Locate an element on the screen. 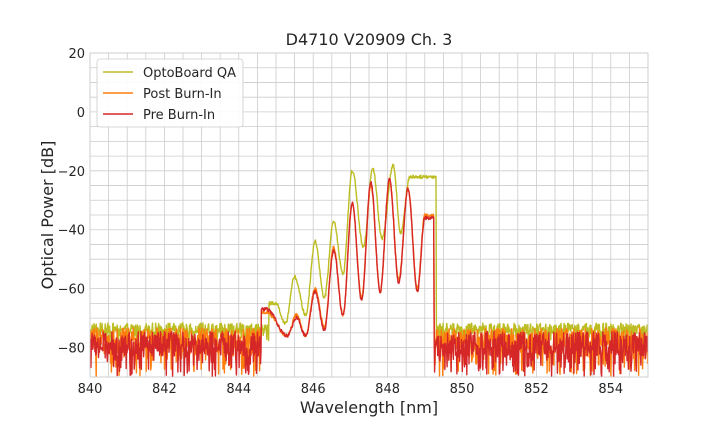 The image size is (720, 432). y-tick-label: 0 is located at coordinates (81, 113).